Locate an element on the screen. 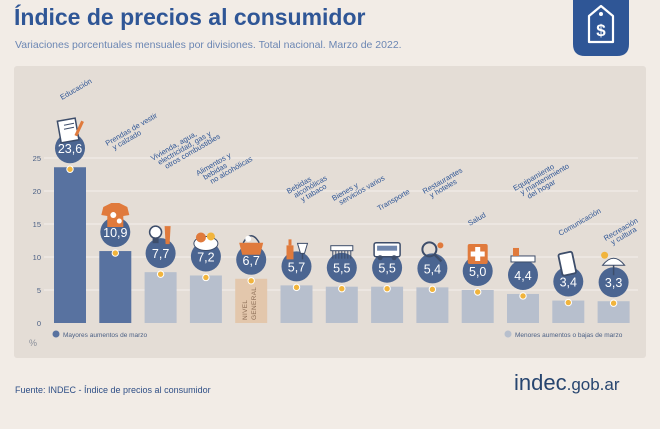 The height and width of the screenshot is (429, 660). home-tools-icon is located at coordinates (523, 255).